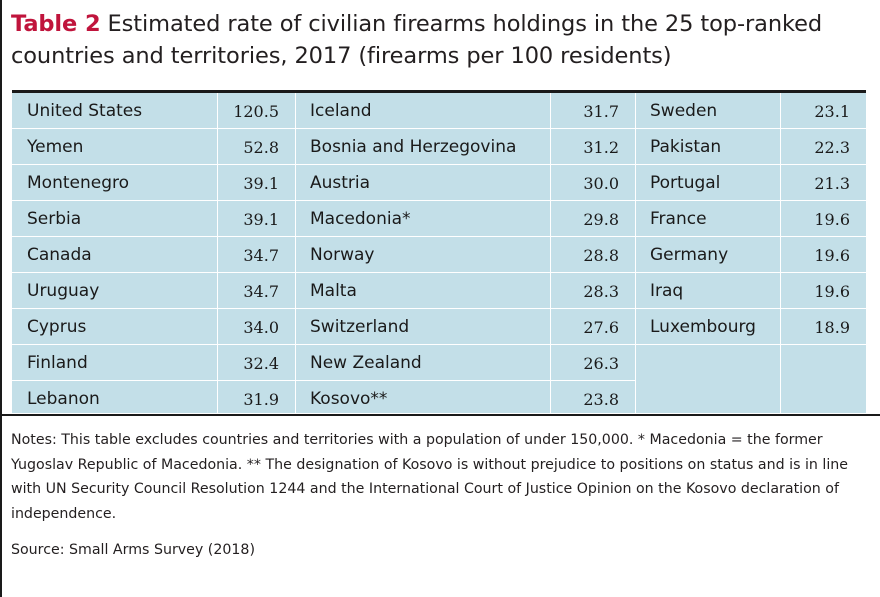 The image size is (880, 597). I want to click on country-name-cell: Bosnia and Herzegovina, so click(413, 147).